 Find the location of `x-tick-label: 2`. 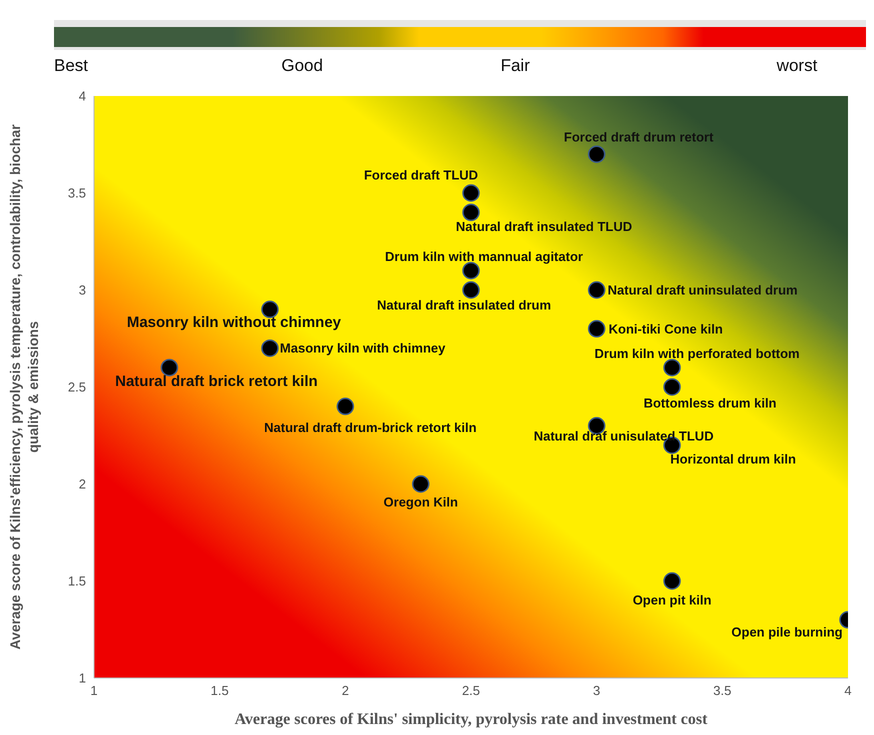

x-tick-label: 2 is located at coordinates (345, 690).